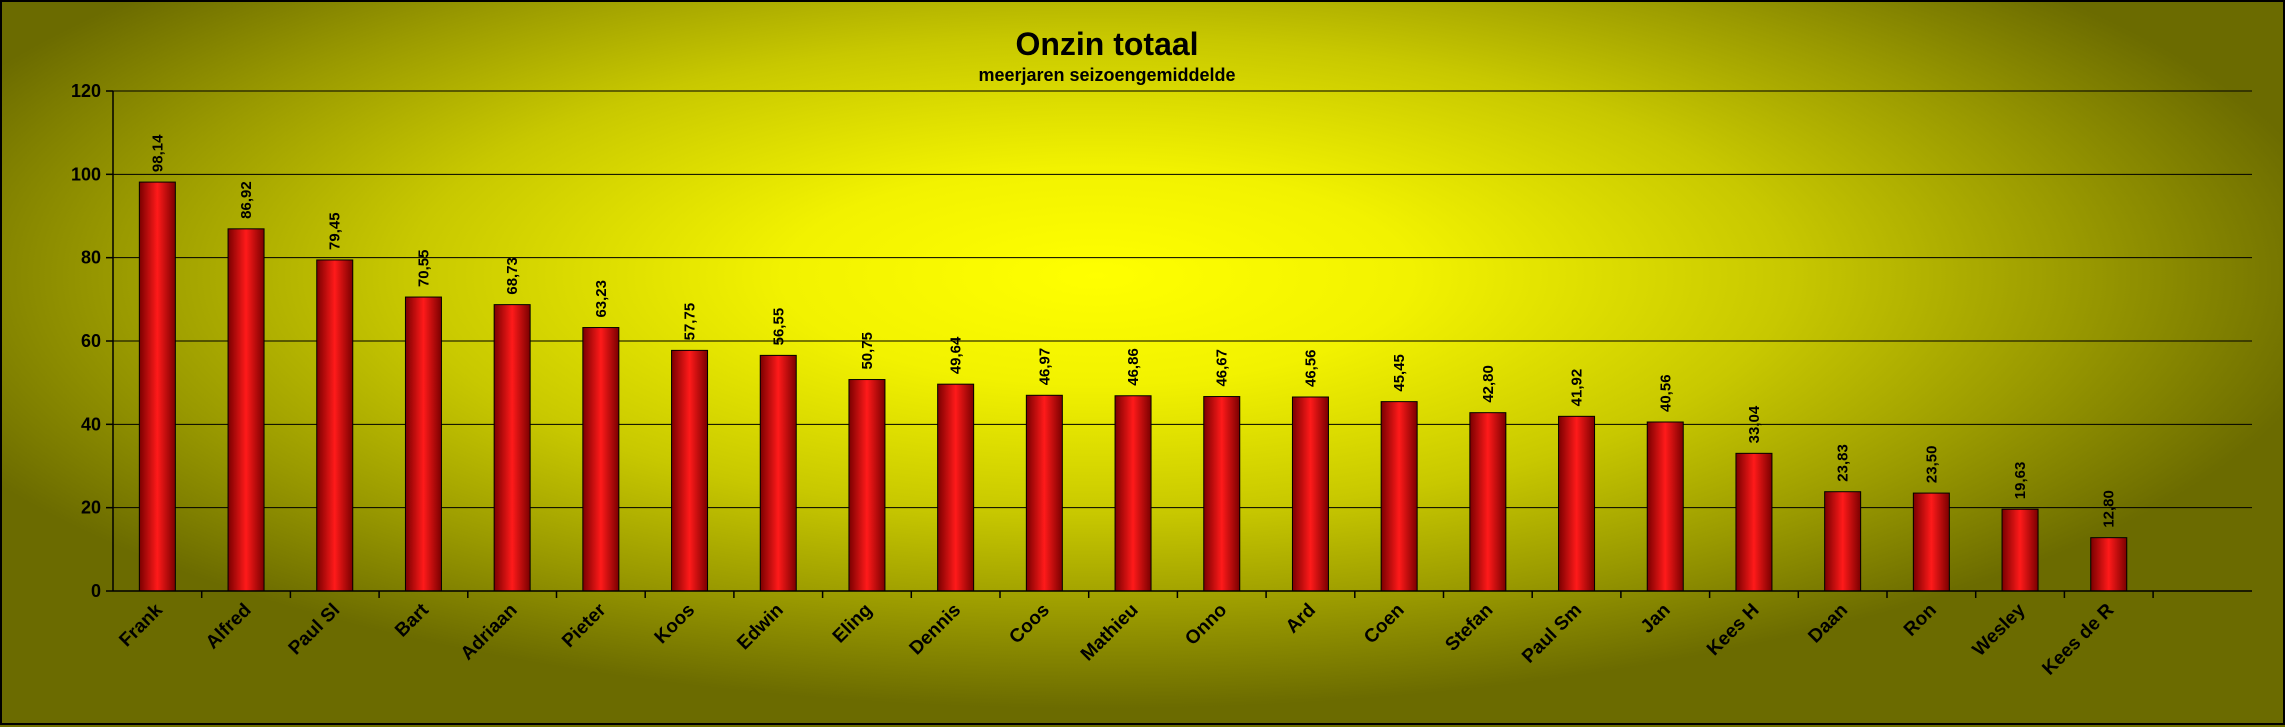  What do you see at coordinates (1110, 633) in the screenshot?
I see `x-tick-label: Mathieu` at bounding box center [1110, 633].